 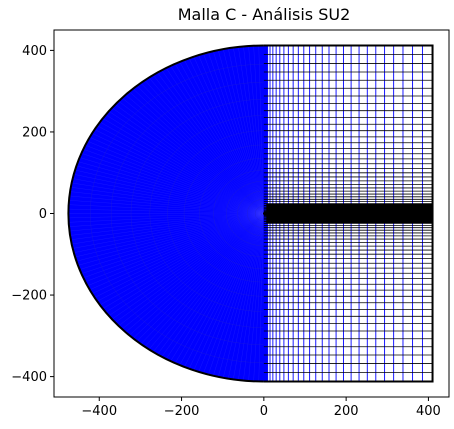 What do you see at coordinates (29, 377) in the screenshot?
I see `y-tick-label: −400` at bounding box center [29, 377].